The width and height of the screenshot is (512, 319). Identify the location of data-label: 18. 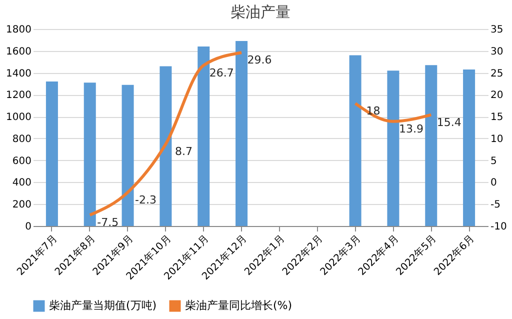
(373, 111).